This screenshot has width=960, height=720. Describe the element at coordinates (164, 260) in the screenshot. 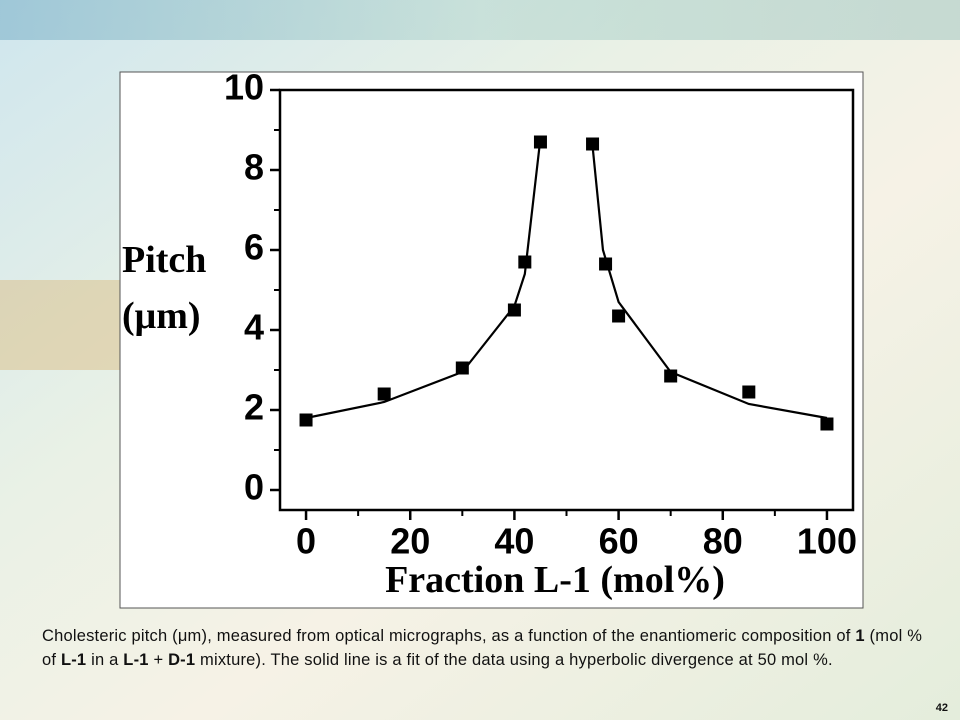

I see `y-axis-label: Pitch` at that location.